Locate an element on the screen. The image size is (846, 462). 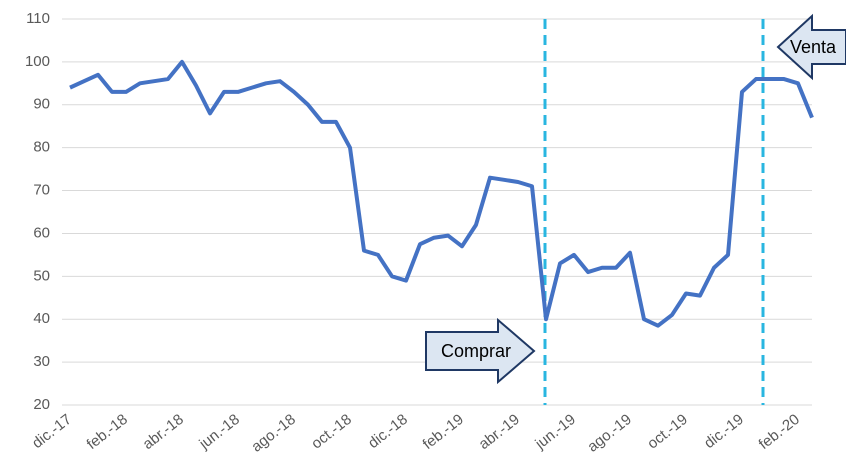
y-tick-label: 30 is located at coordinates (41, 361).